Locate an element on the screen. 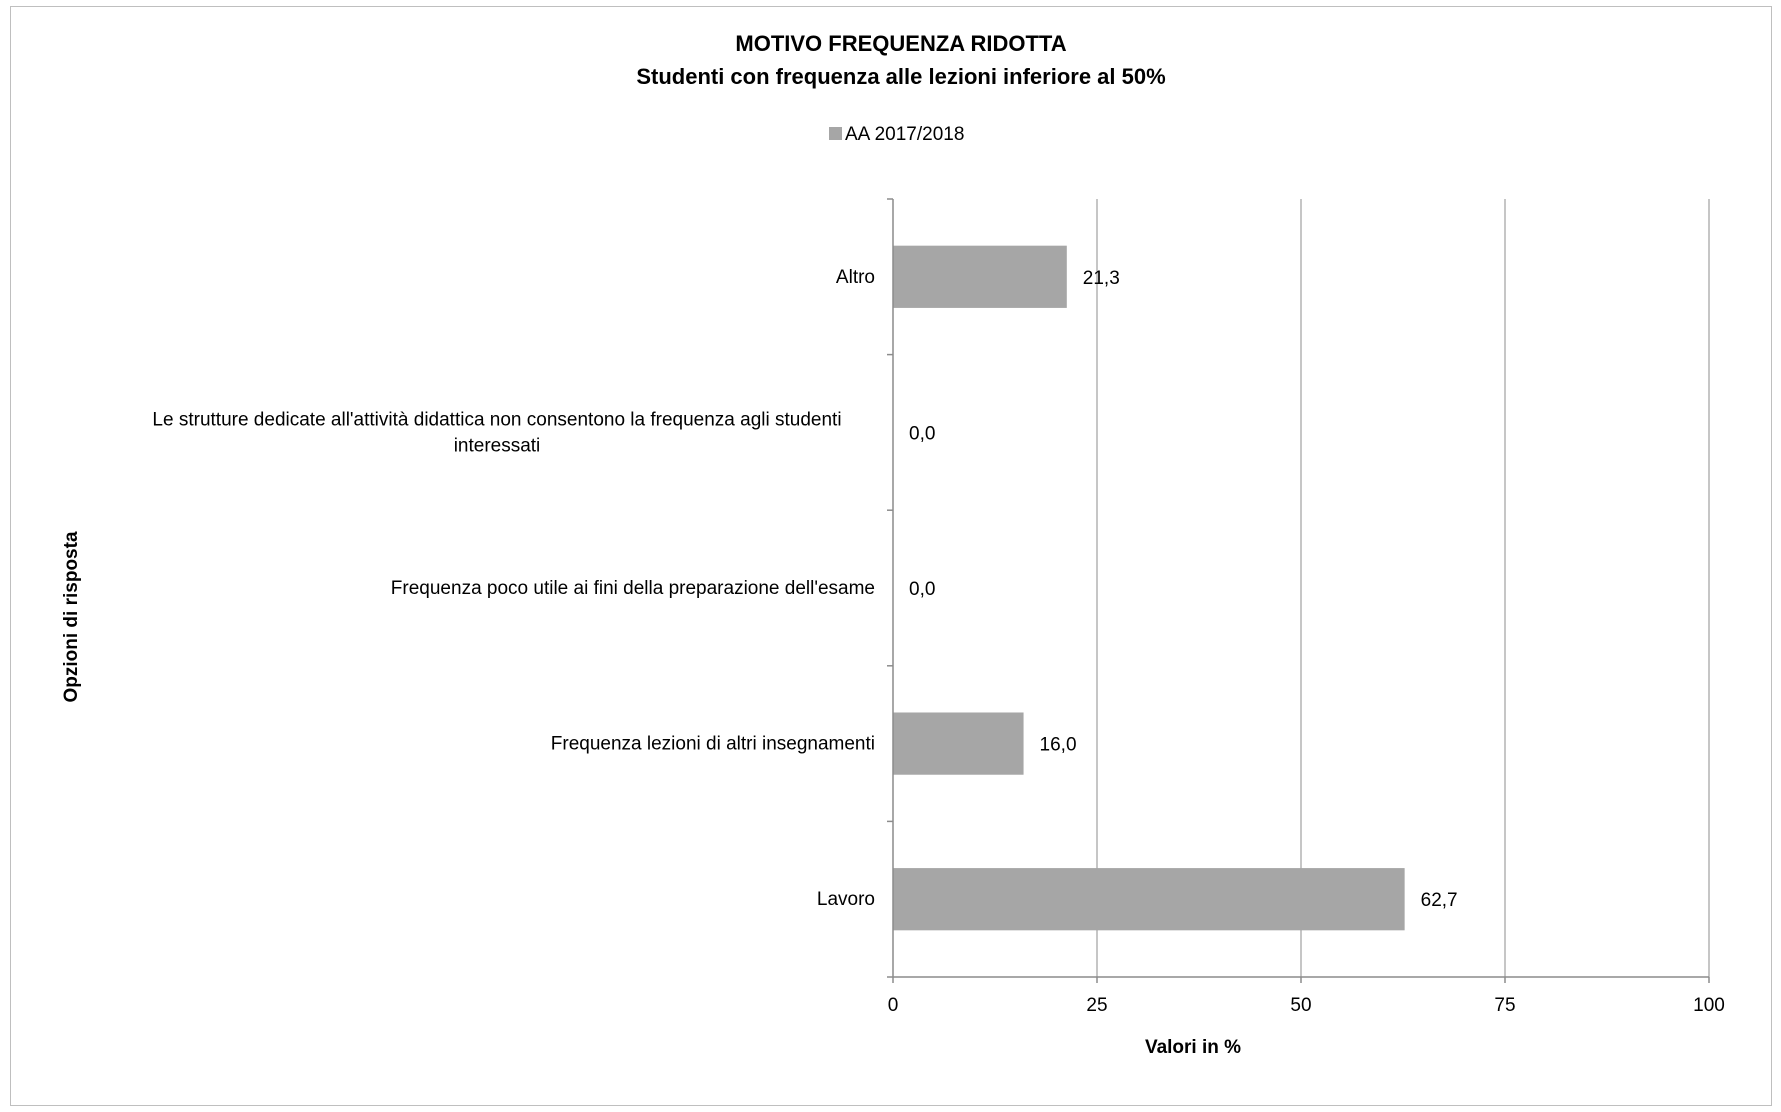 The height and width of the screenshot is (1112, 1781). x-tick-label: 100 is located at coordinates (1709, 1005).